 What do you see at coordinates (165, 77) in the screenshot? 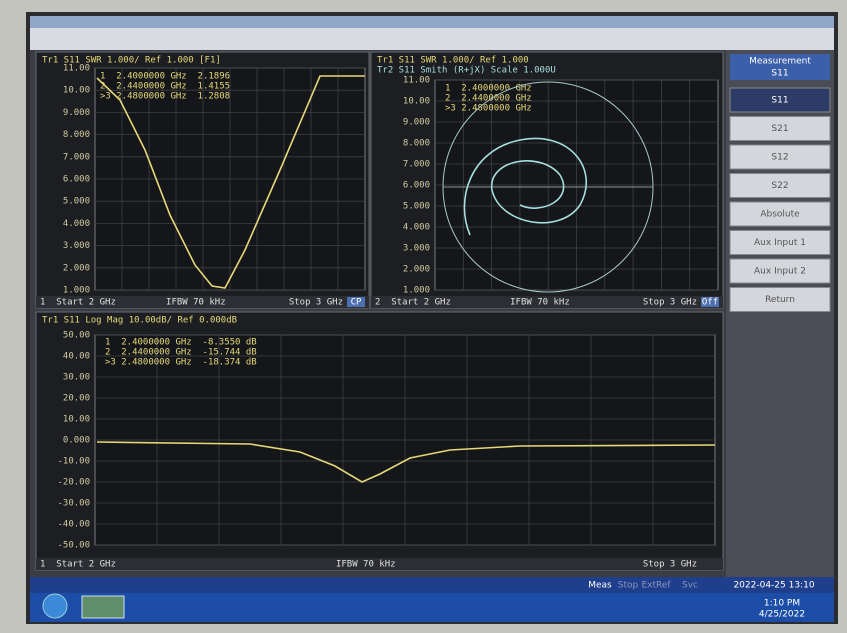
I see `marker-readout: 1 2.4000000 GHz 2.1896` at bounding box center [165, 77].